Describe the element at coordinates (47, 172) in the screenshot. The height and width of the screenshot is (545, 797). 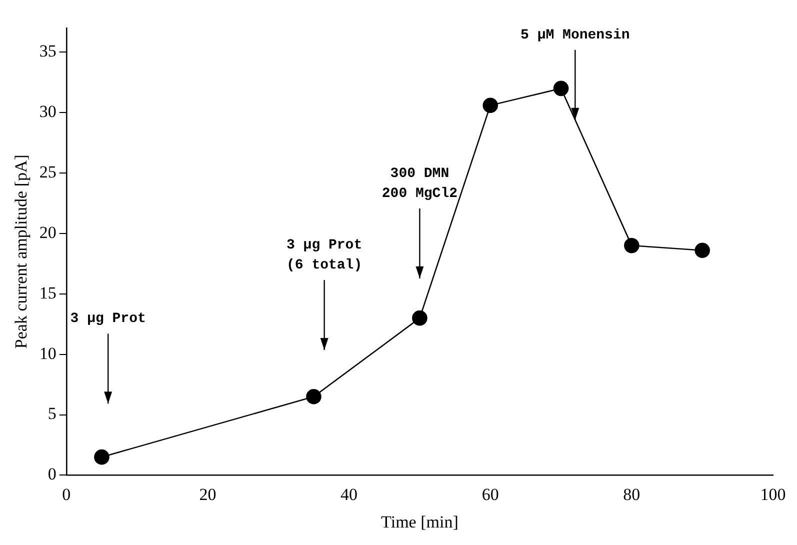
I see `y-tick-label: 25` at that location.